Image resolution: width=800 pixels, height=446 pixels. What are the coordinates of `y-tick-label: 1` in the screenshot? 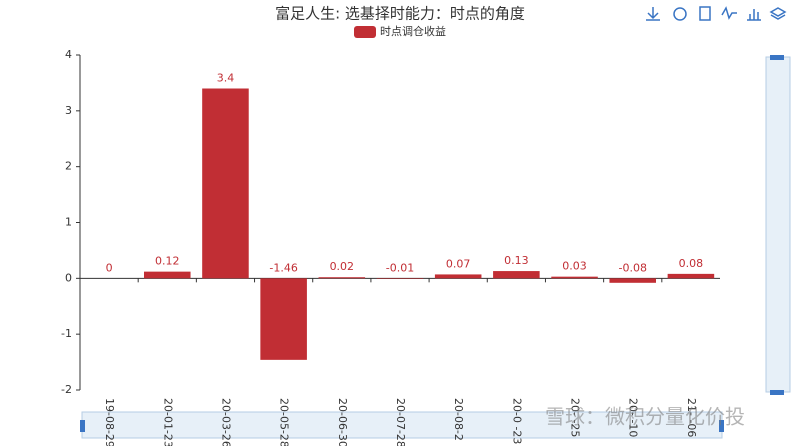 It's located at (68, 222).